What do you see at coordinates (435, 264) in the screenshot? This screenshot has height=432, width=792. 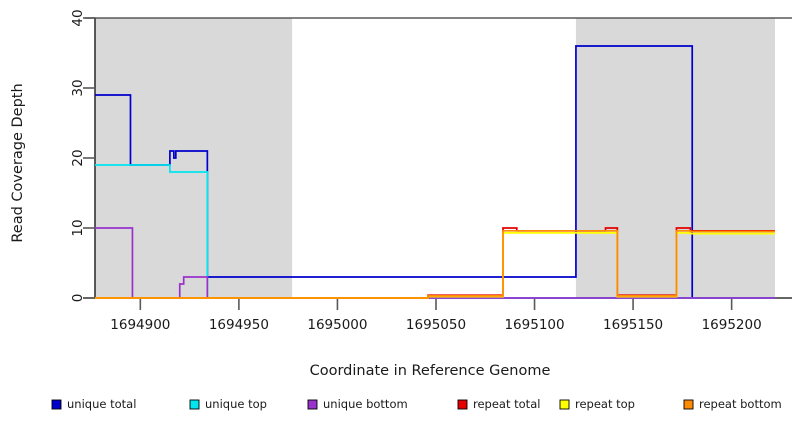 I see `series-line-repeat-bottom` at bounding box center [435, 264].